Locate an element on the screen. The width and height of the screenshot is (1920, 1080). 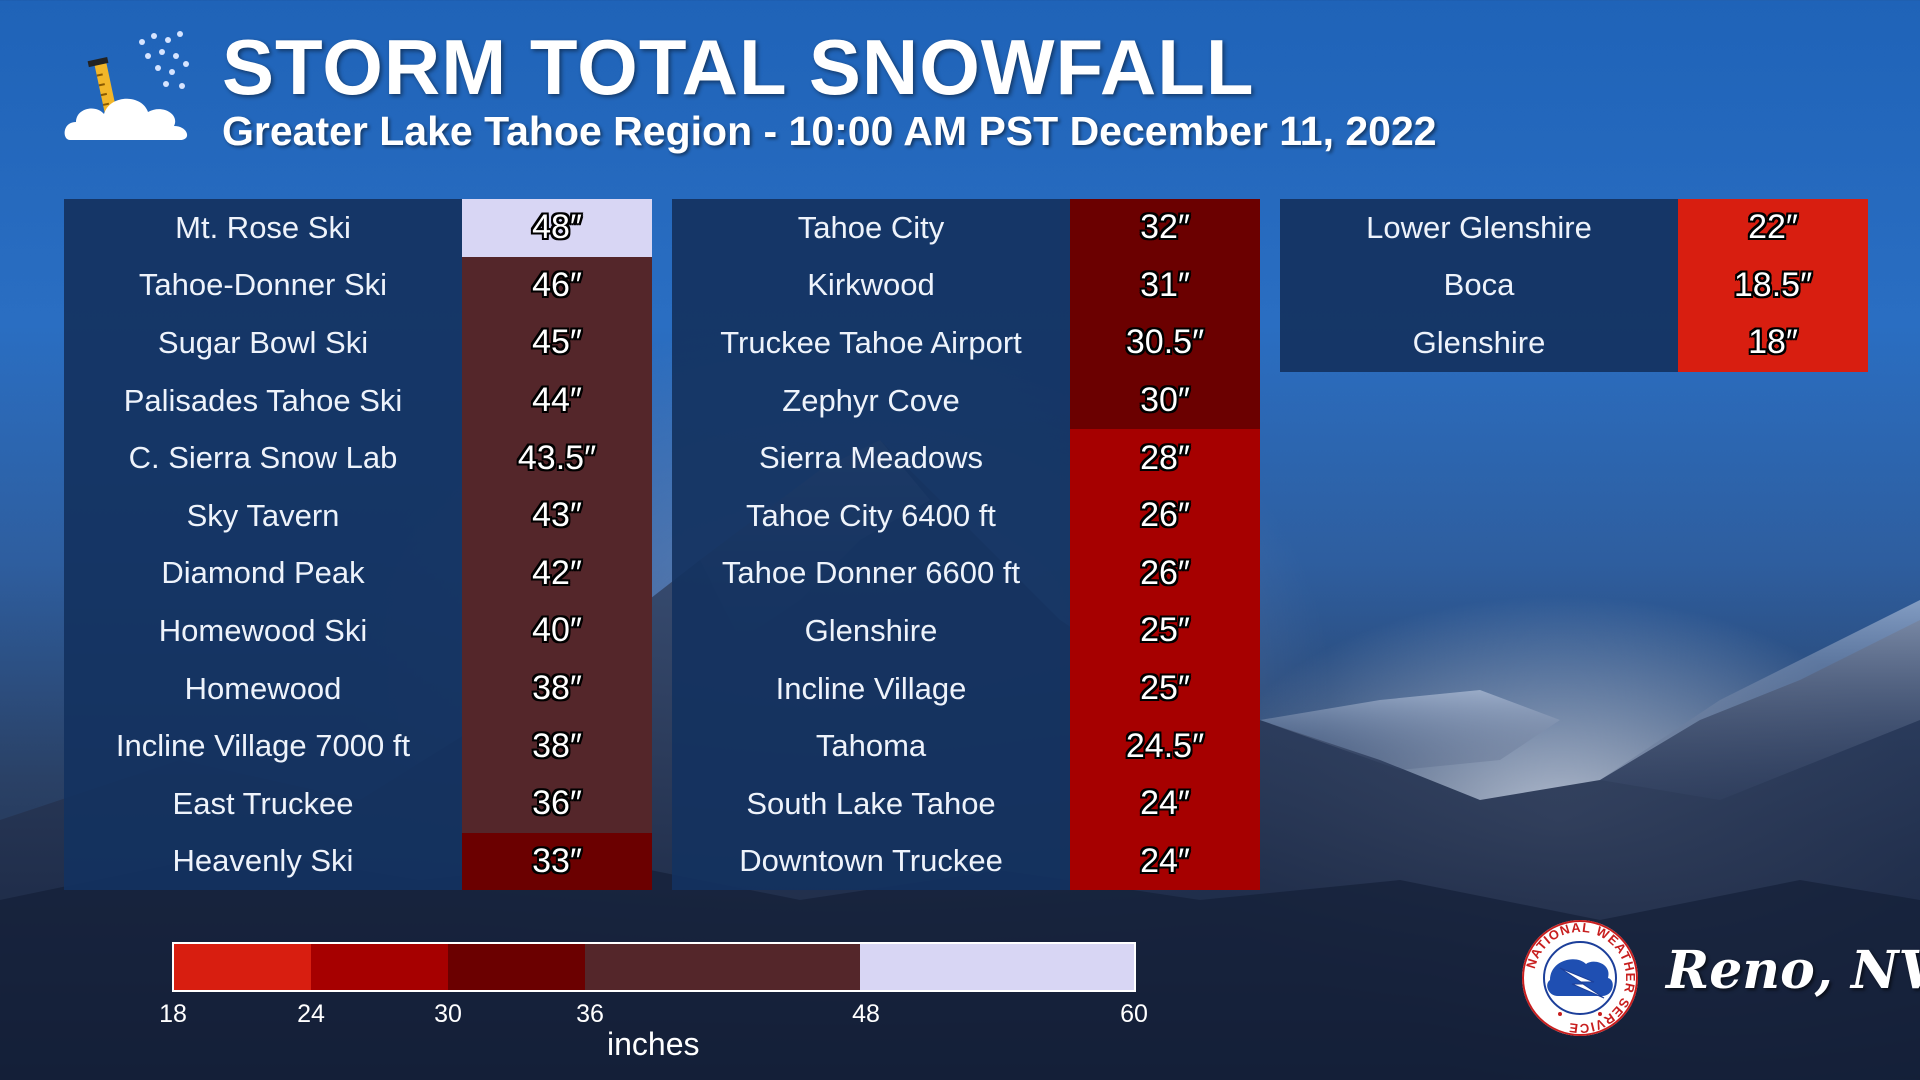
snowfall-value: 36″ is located at coordinates (557, 803).